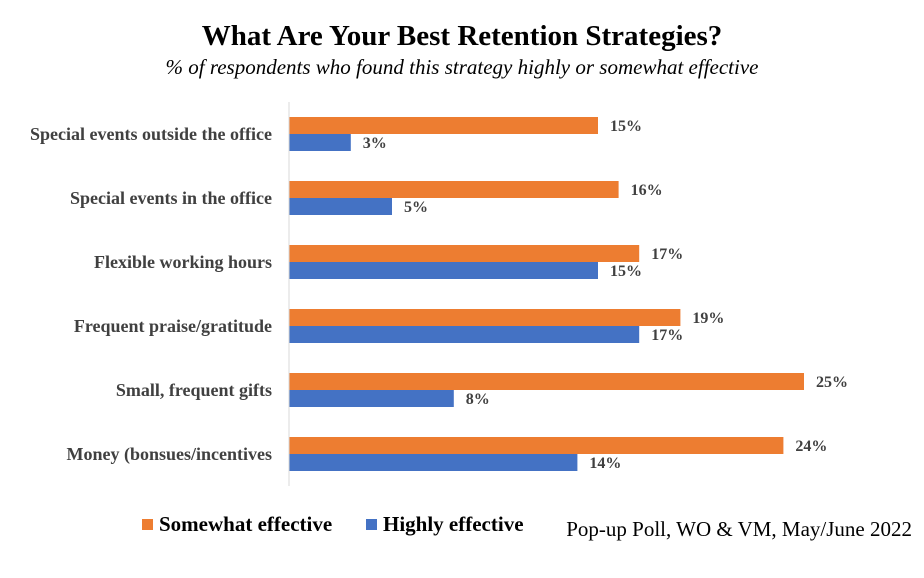 This screenshot has height=578, width=924. I want to click on legend-label-highly: Highly effective, so click(453, 524).